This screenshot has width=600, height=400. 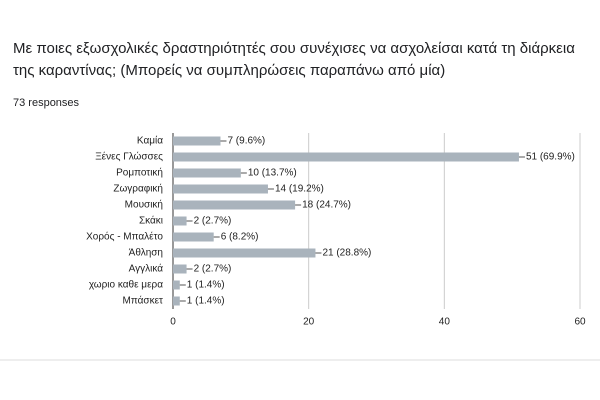 I want to click on value-label: 51 (69.9%), so click(x=550, y=157).